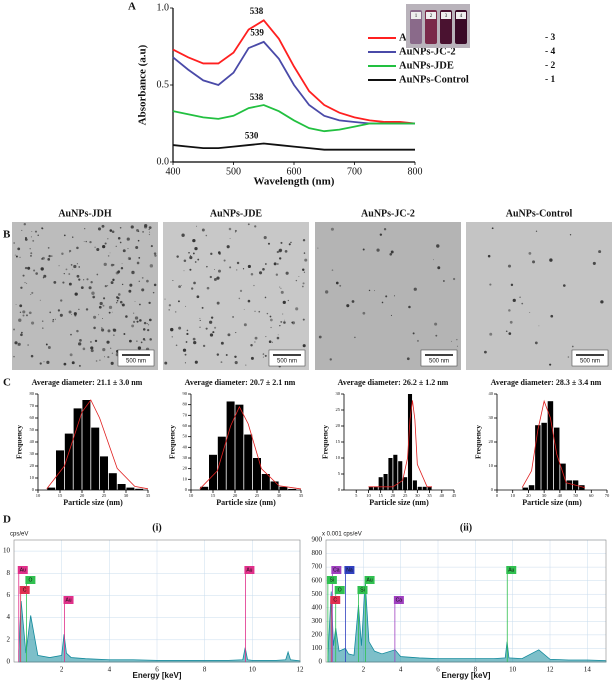  What do you see at coordinates (434, 79) in the screenshot?
I see `legend-label: AuNPs-Control` at bounding box center [434, 79].